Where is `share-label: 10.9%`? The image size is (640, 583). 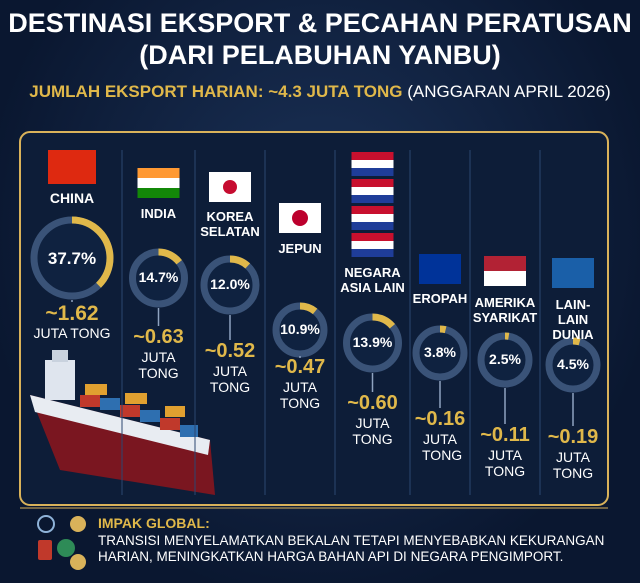 share-label: 10.9% is located at coordinates (300, 329).